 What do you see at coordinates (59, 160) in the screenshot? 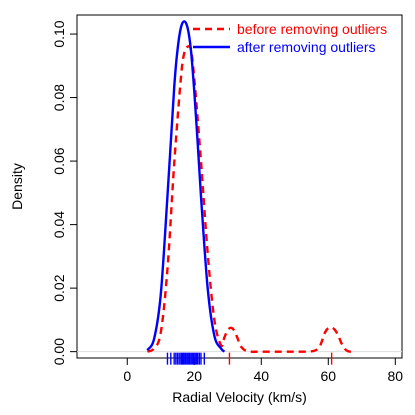
I see `y-tick-label: 0.06` at bounding box center [59, 160].